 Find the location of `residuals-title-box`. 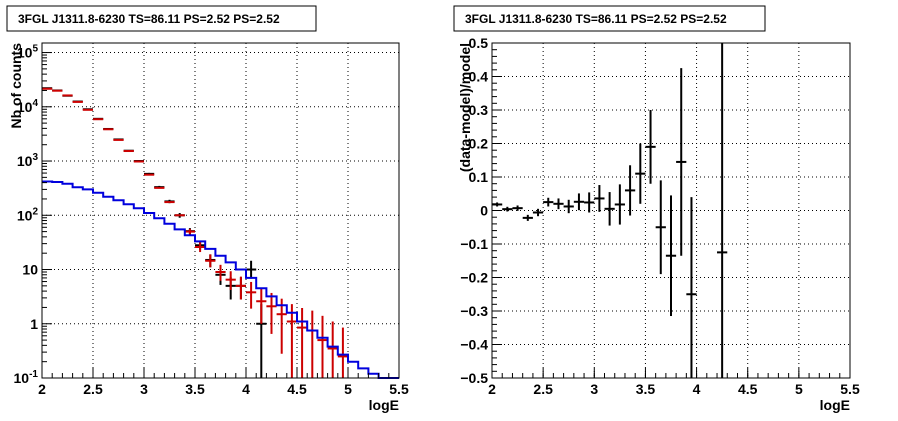

residuals-title-box is located at coordinates (609, 18).